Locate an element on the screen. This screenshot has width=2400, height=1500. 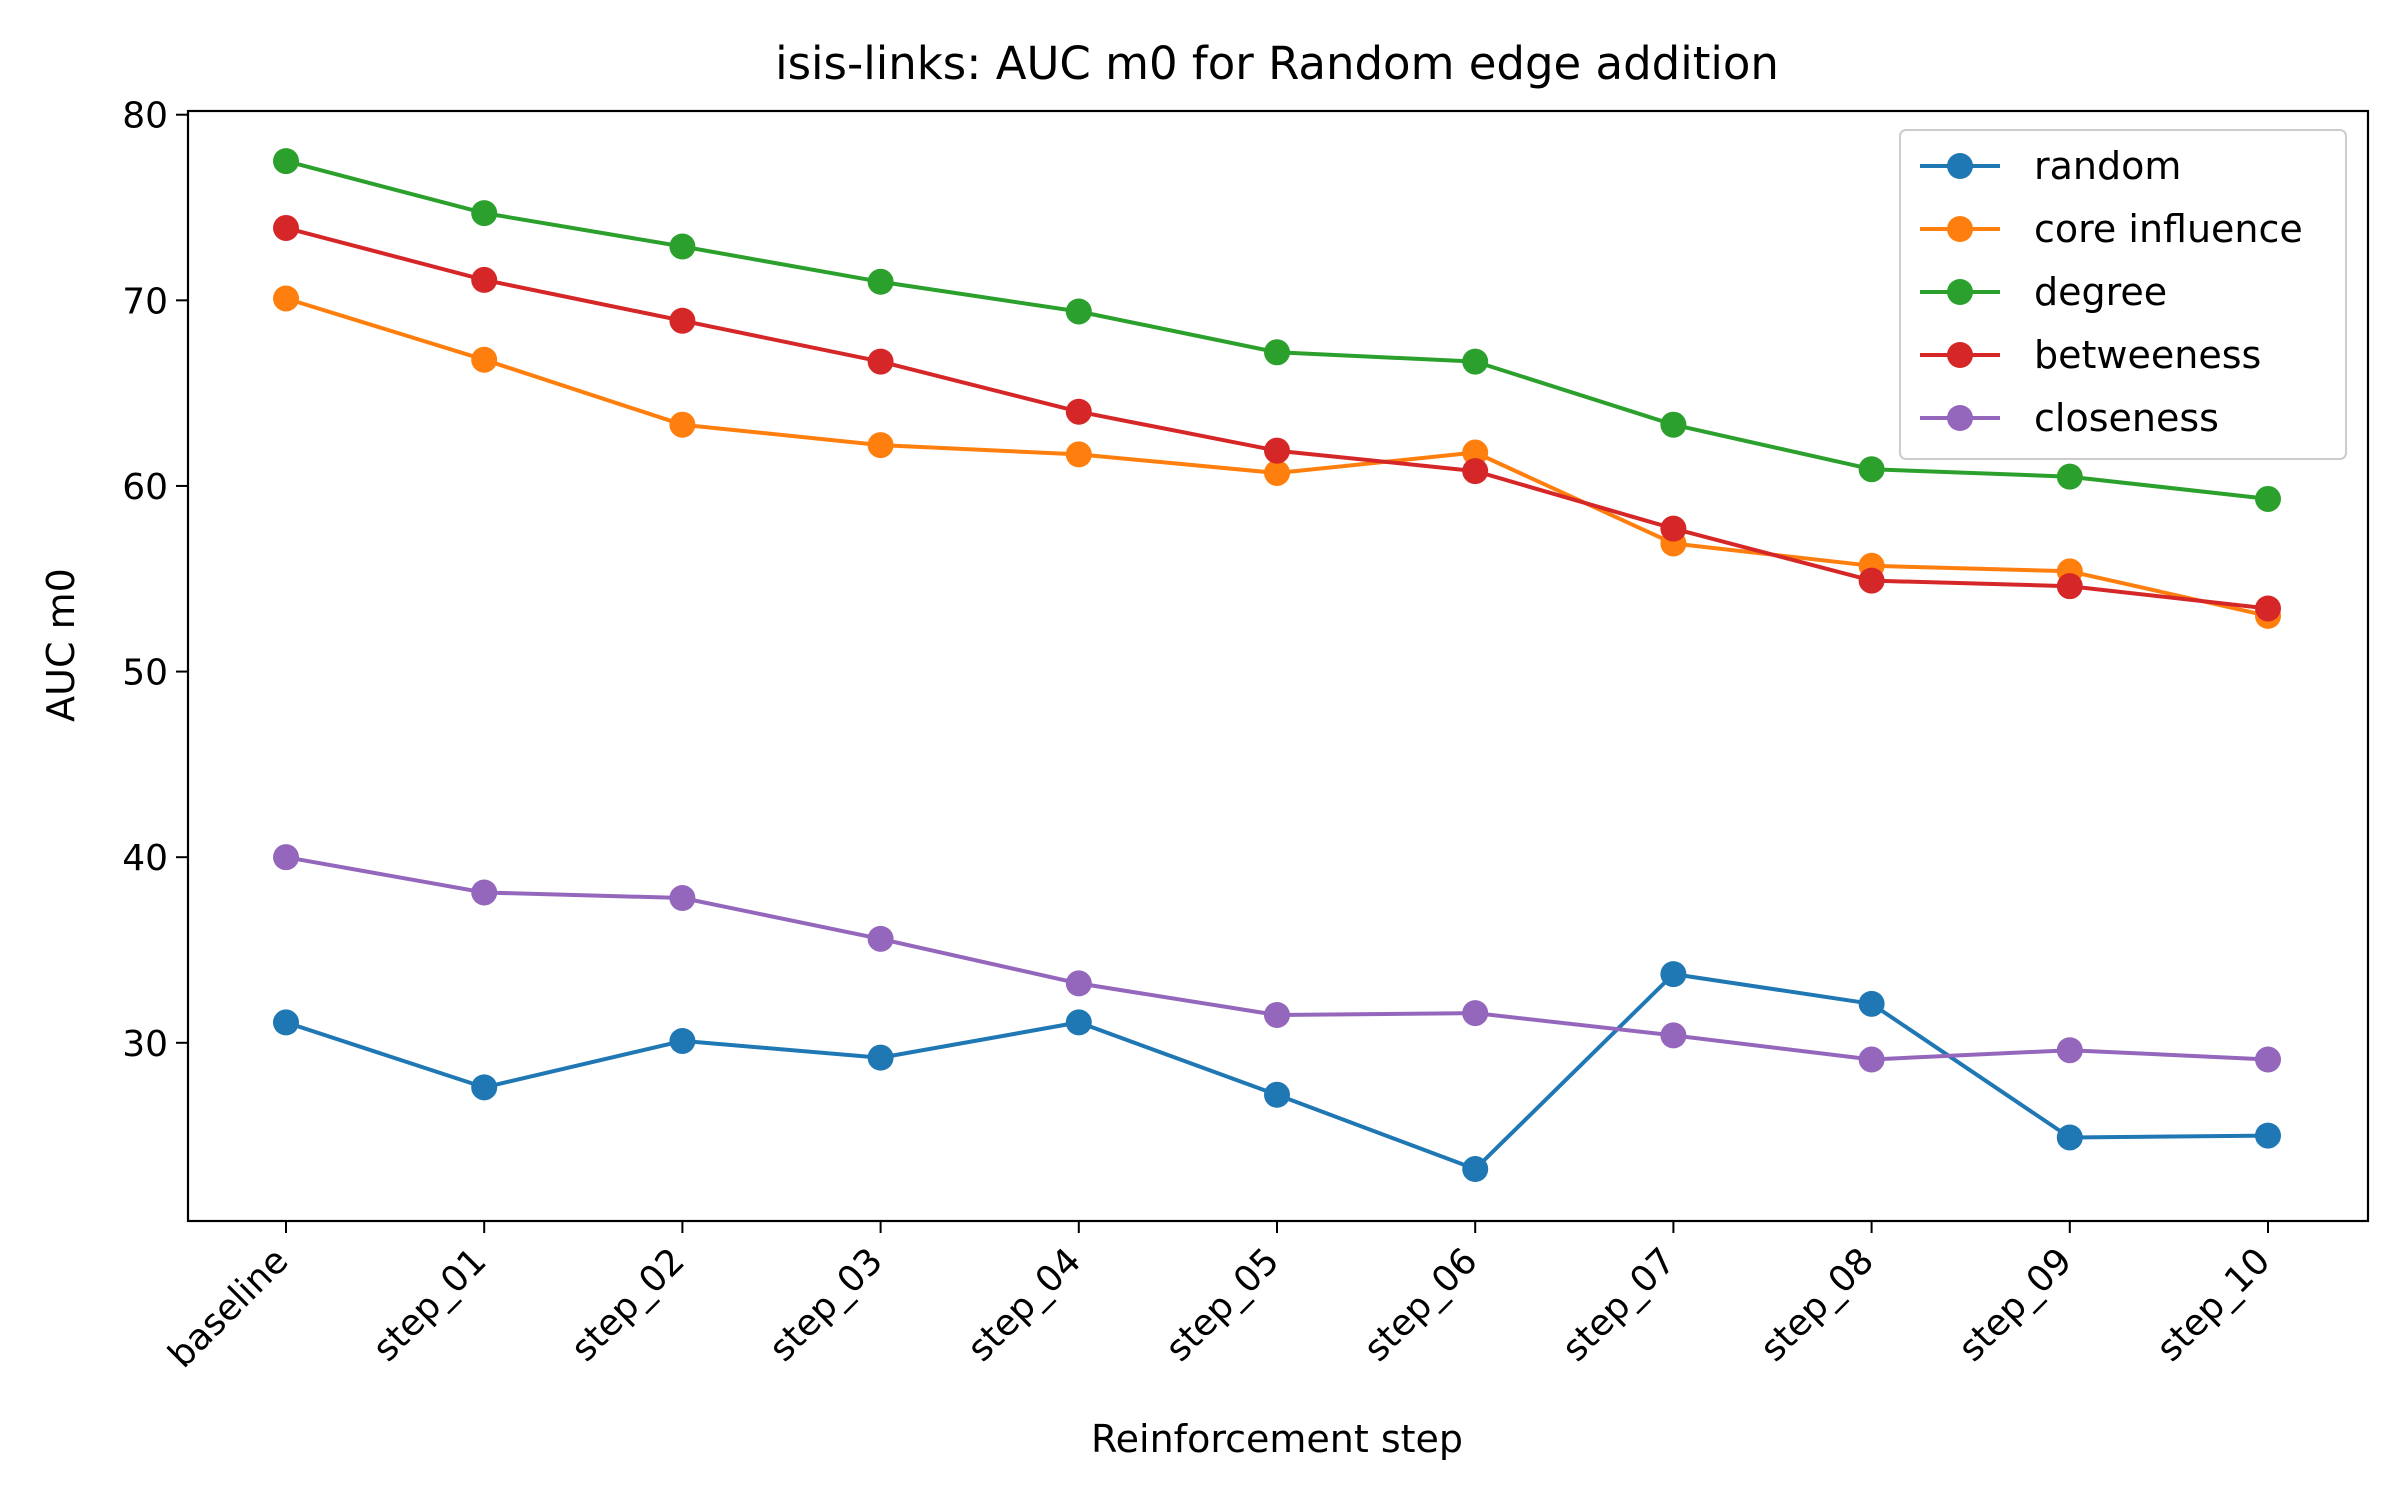
legend-item-closeness: closeness is located at coordinates (2069, 418).